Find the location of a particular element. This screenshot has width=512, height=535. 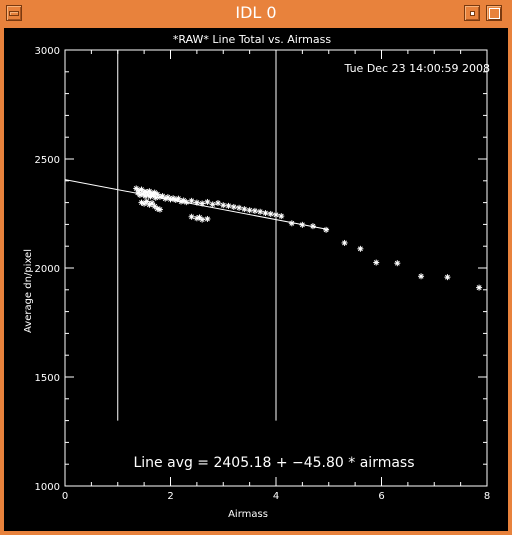

minimize-icon is located at coordinates (472, 13).